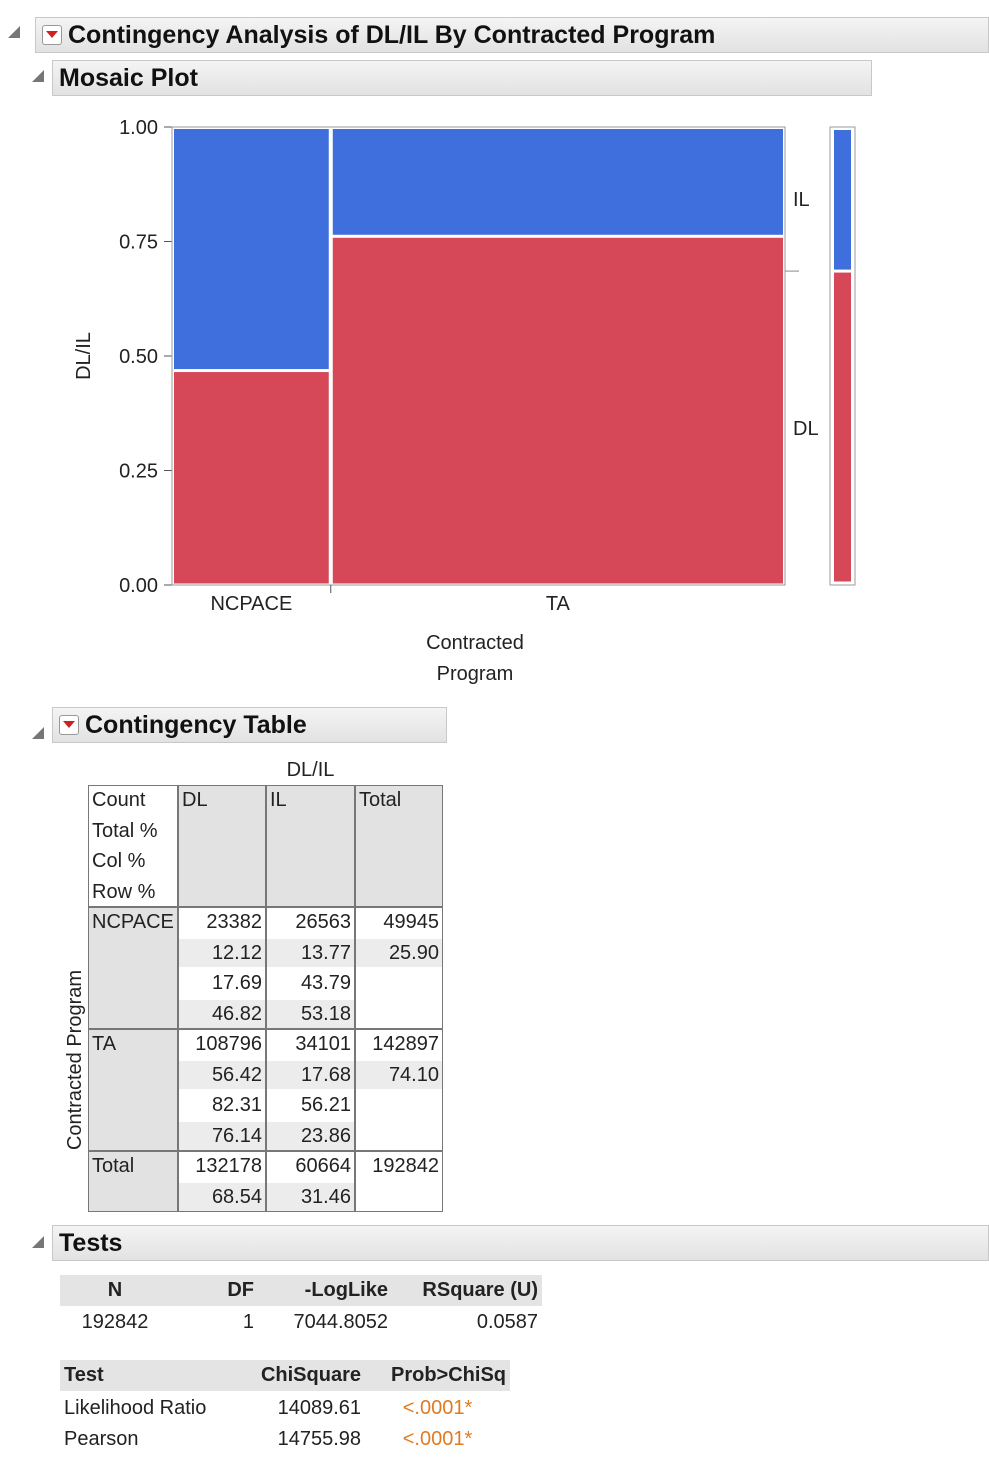 This screenshot has height=1461, width=989. I want to click on test-value: 14755.98, so click(319, 1439).